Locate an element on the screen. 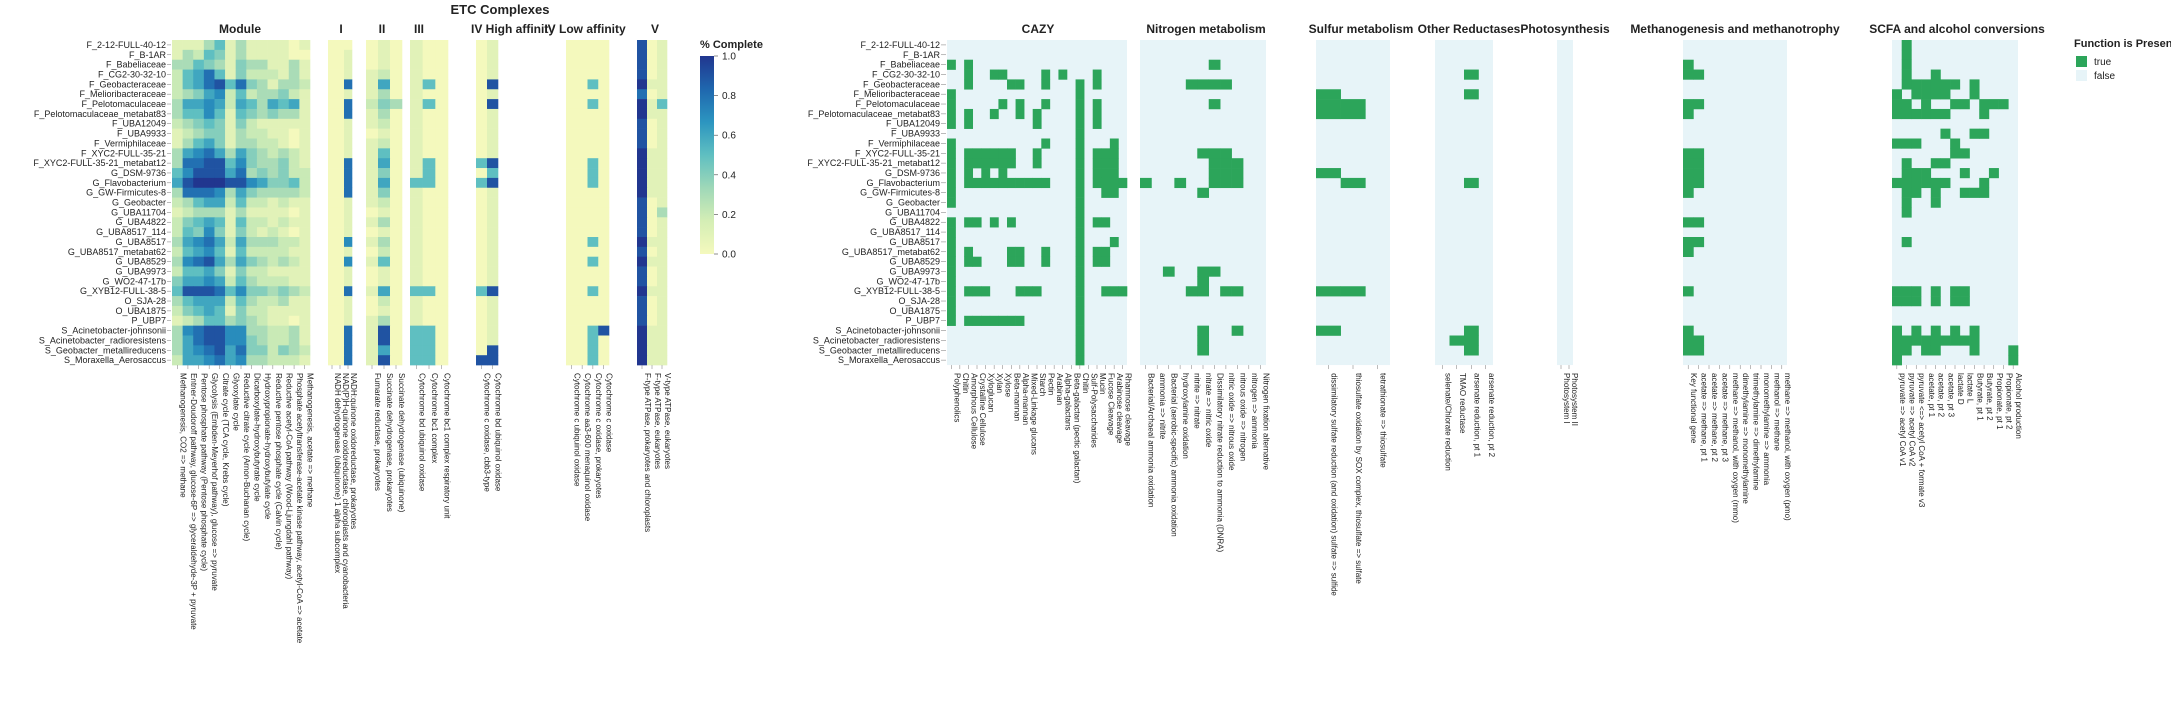  panel-background is located at coordinates (1565, 203).